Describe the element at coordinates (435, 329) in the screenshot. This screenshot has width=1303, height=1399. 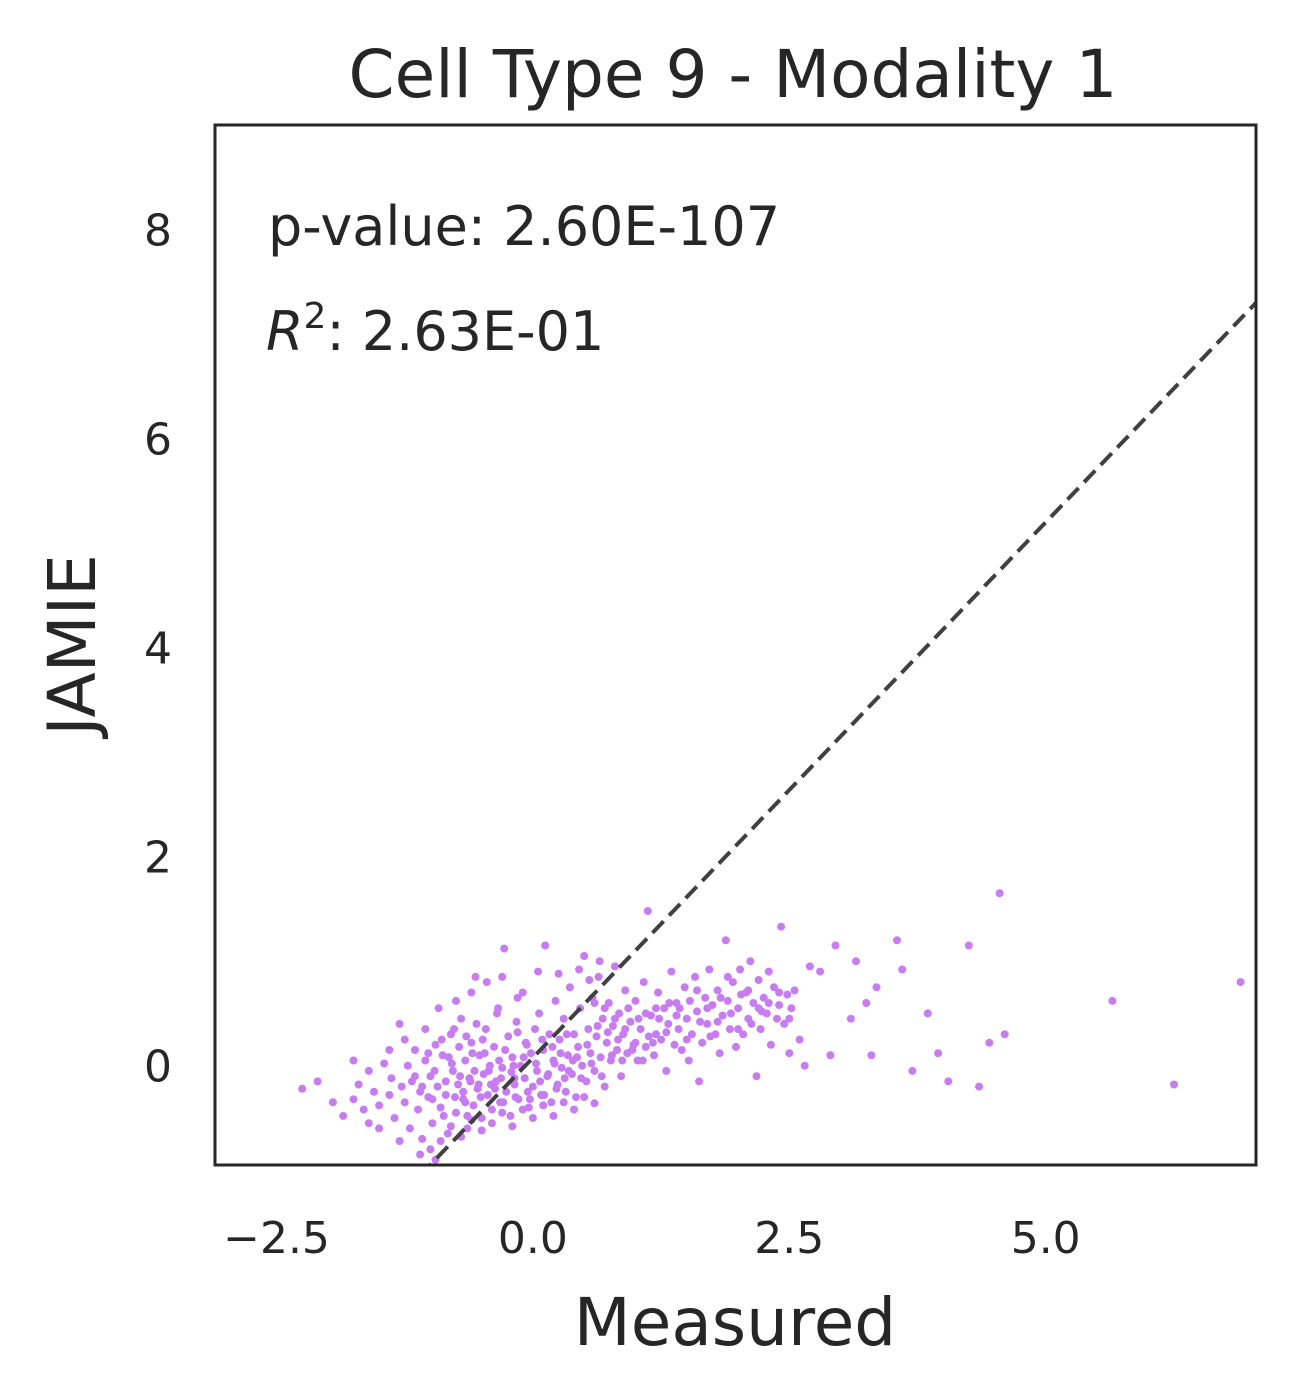
I see `r-squared-annotation: R2: 2.63E-01` at that location.